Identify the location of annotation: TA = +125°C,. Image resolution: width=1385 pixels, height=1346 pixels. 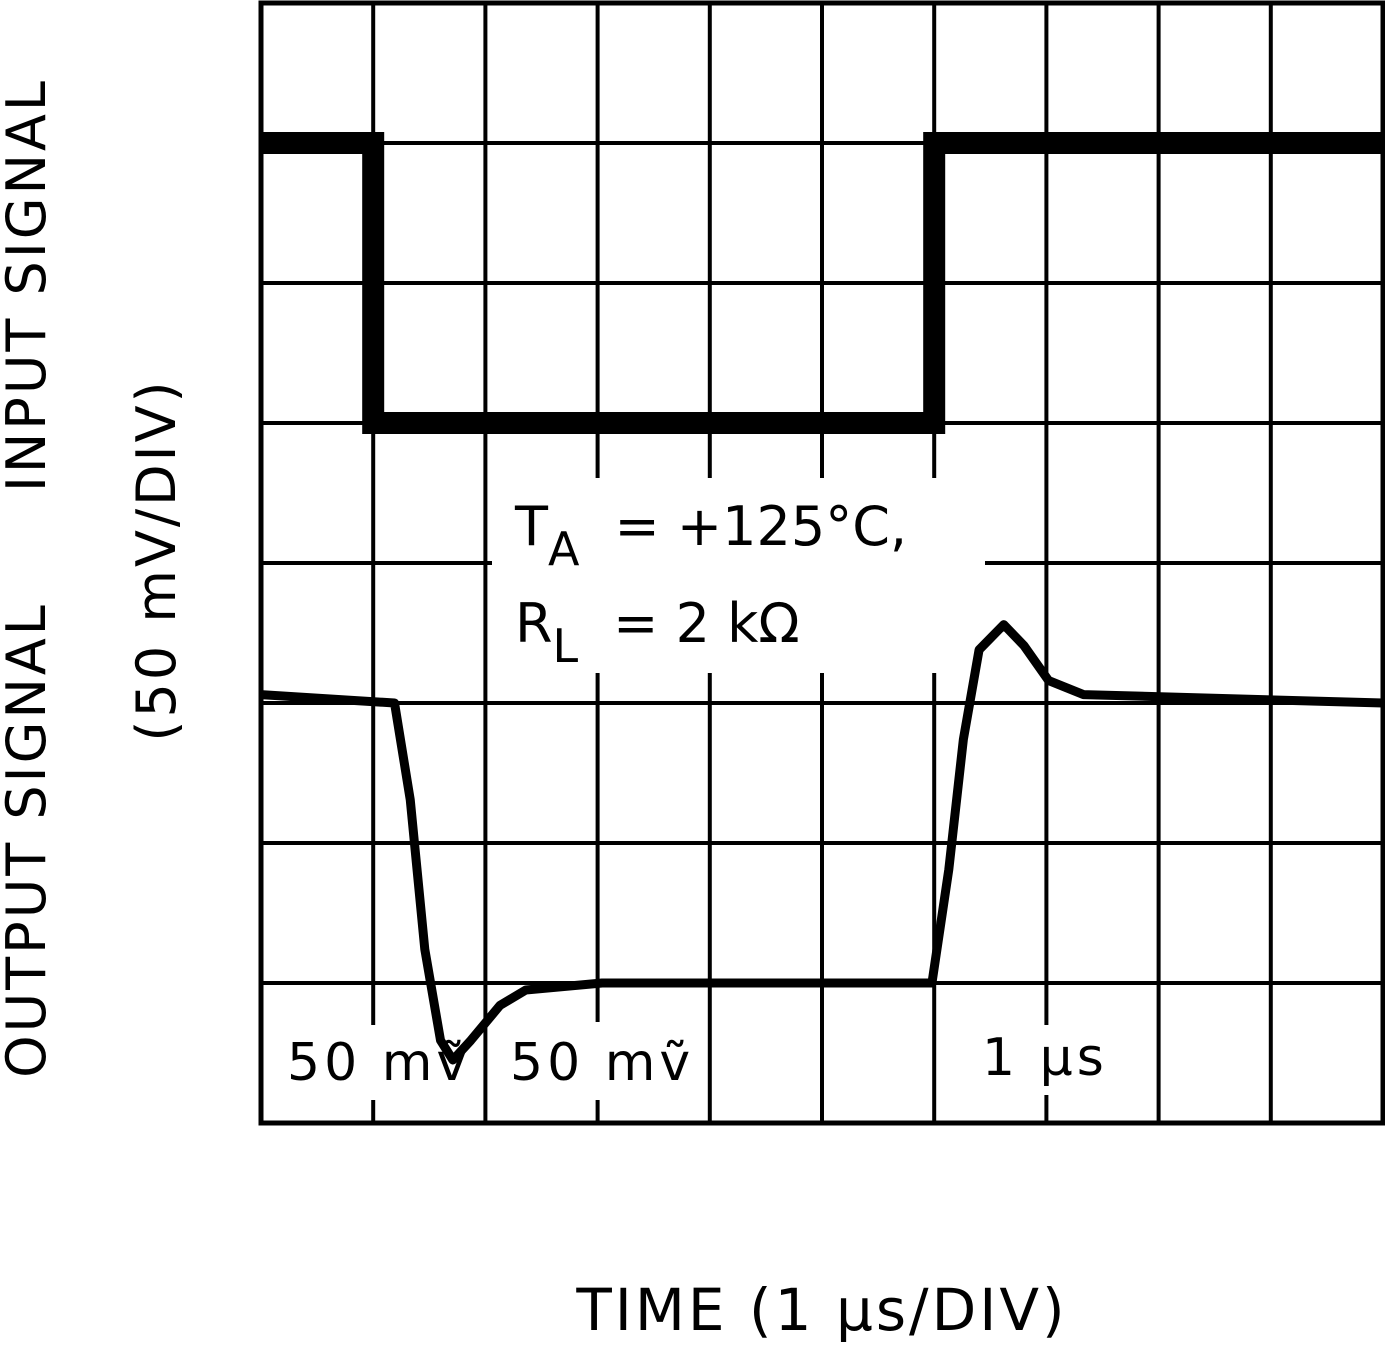
(710, 535).